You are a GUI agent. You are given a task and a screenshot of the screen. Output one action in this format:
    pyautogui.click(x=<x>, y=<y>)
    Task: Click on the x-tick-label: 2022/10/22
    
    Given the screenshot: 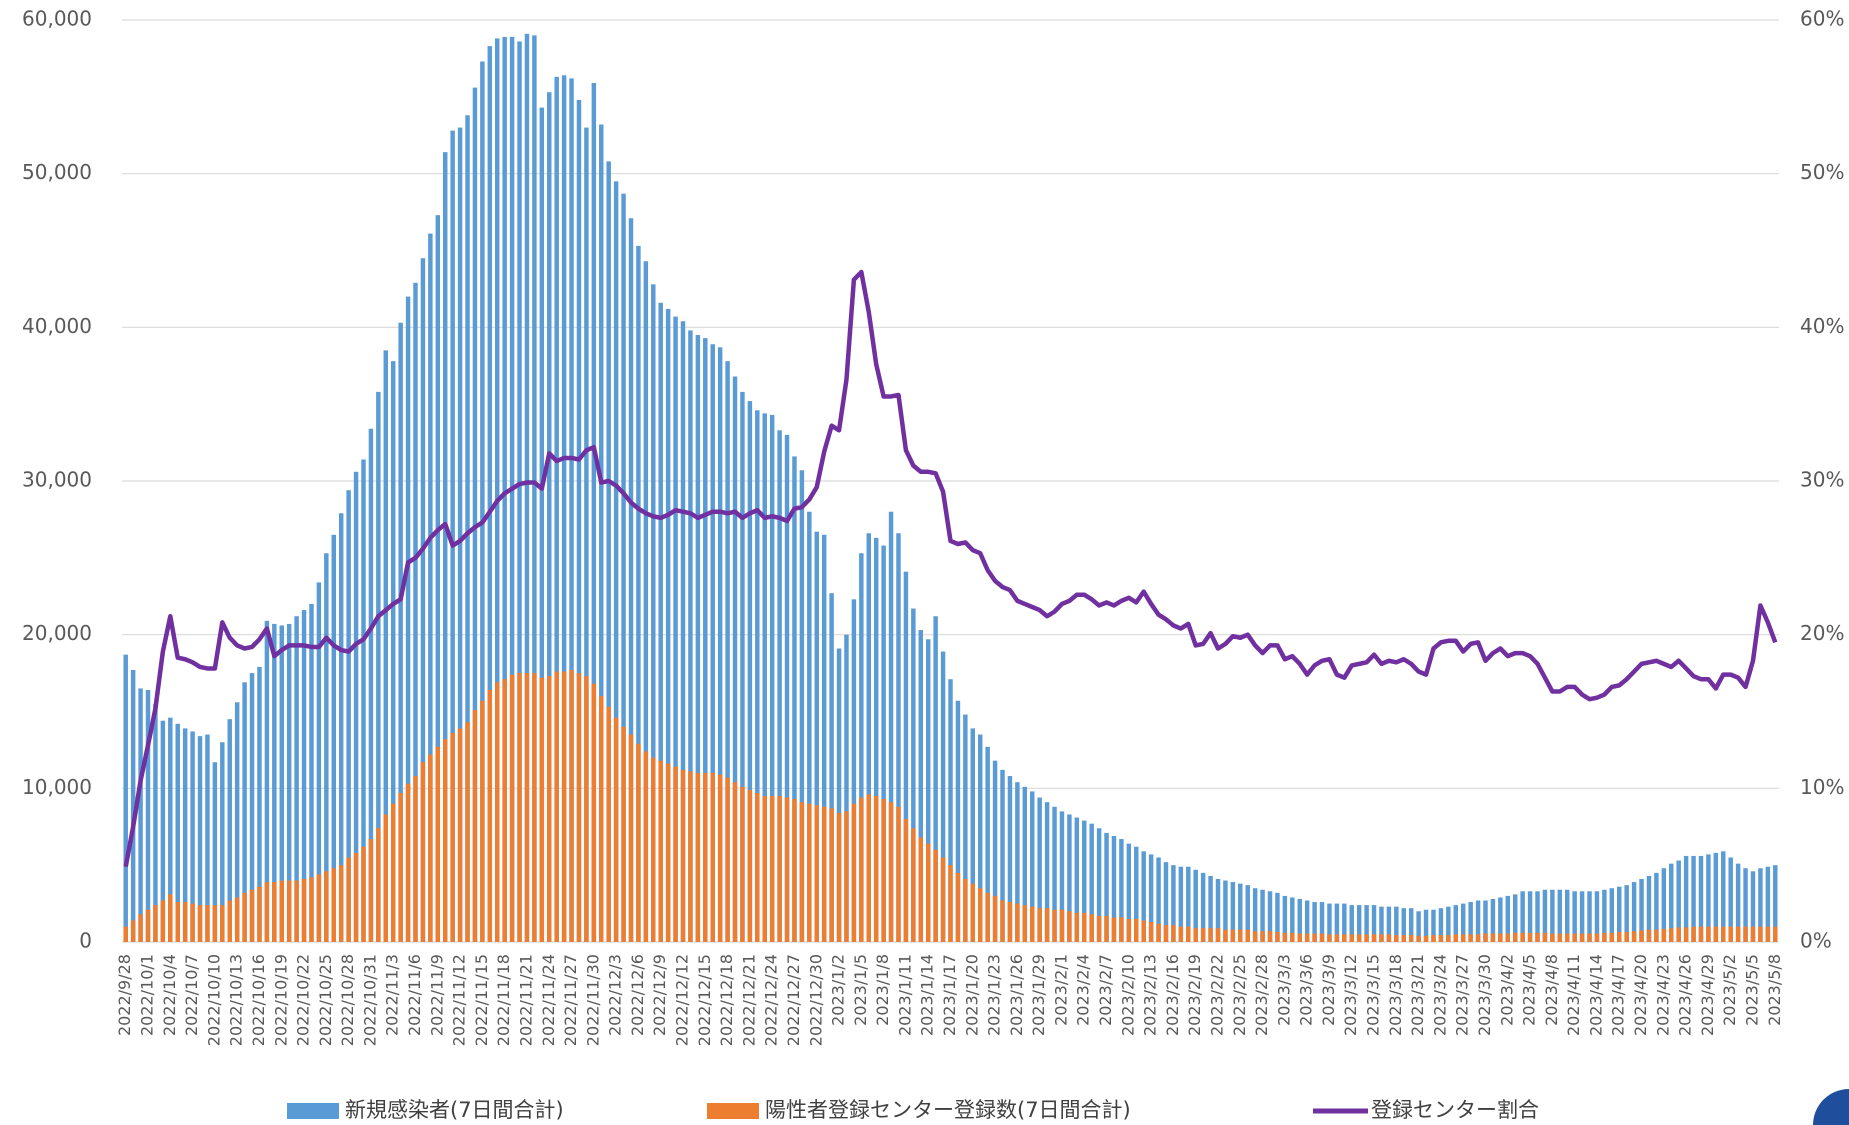 What is the action you would take?
    pyautogui.click(x=303, y=1000)
    